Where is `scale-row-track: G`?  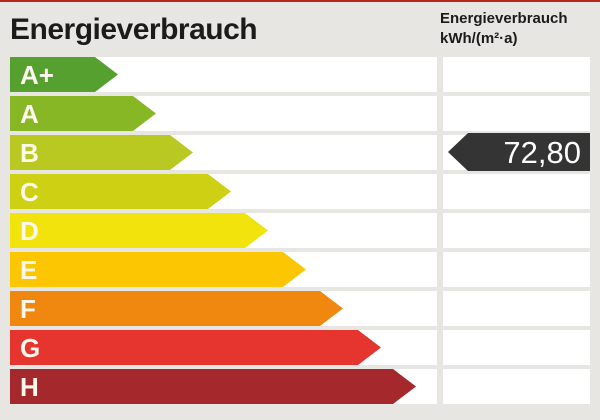 scale-row-track: G is located at coordinates (223, 347).